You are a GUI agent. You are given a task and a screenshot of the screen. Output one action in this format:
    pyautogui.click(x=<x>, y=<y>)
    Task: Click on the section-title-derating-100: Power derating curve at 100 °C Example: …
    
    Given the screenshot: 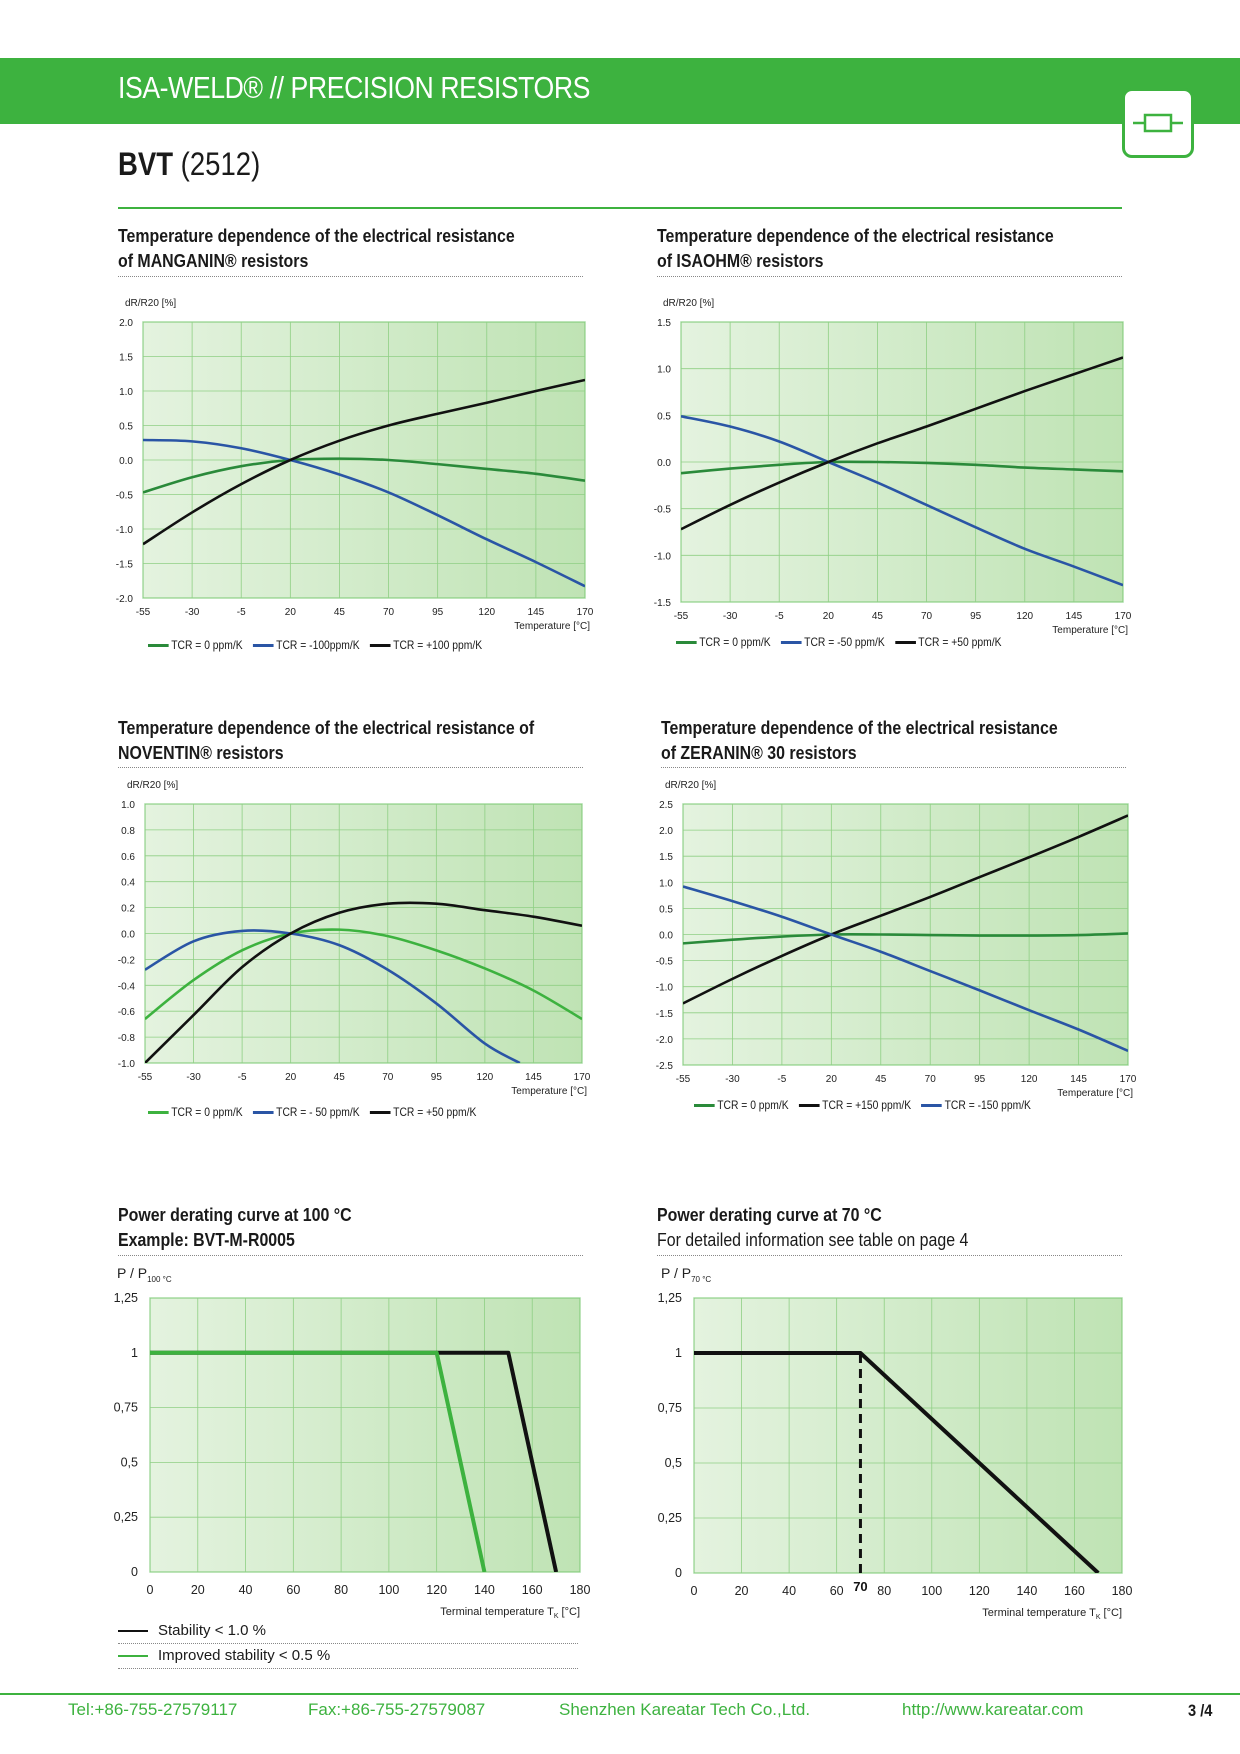 What is the action you would take?
    pyautogui.click(x=235, y=1227)
    